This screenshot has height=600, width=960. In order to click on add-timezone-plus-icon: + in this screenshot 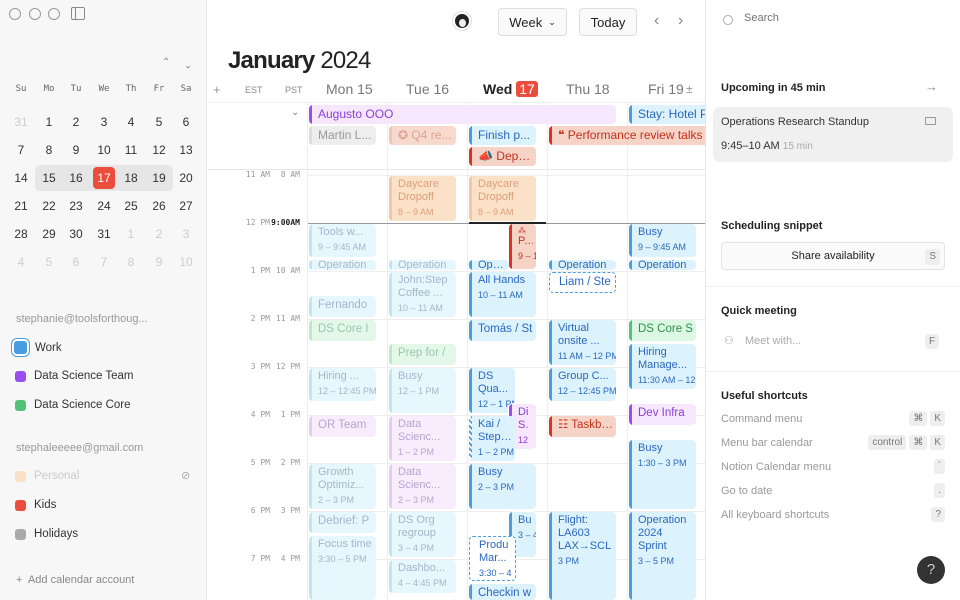, I will do `click(217, 89)`.